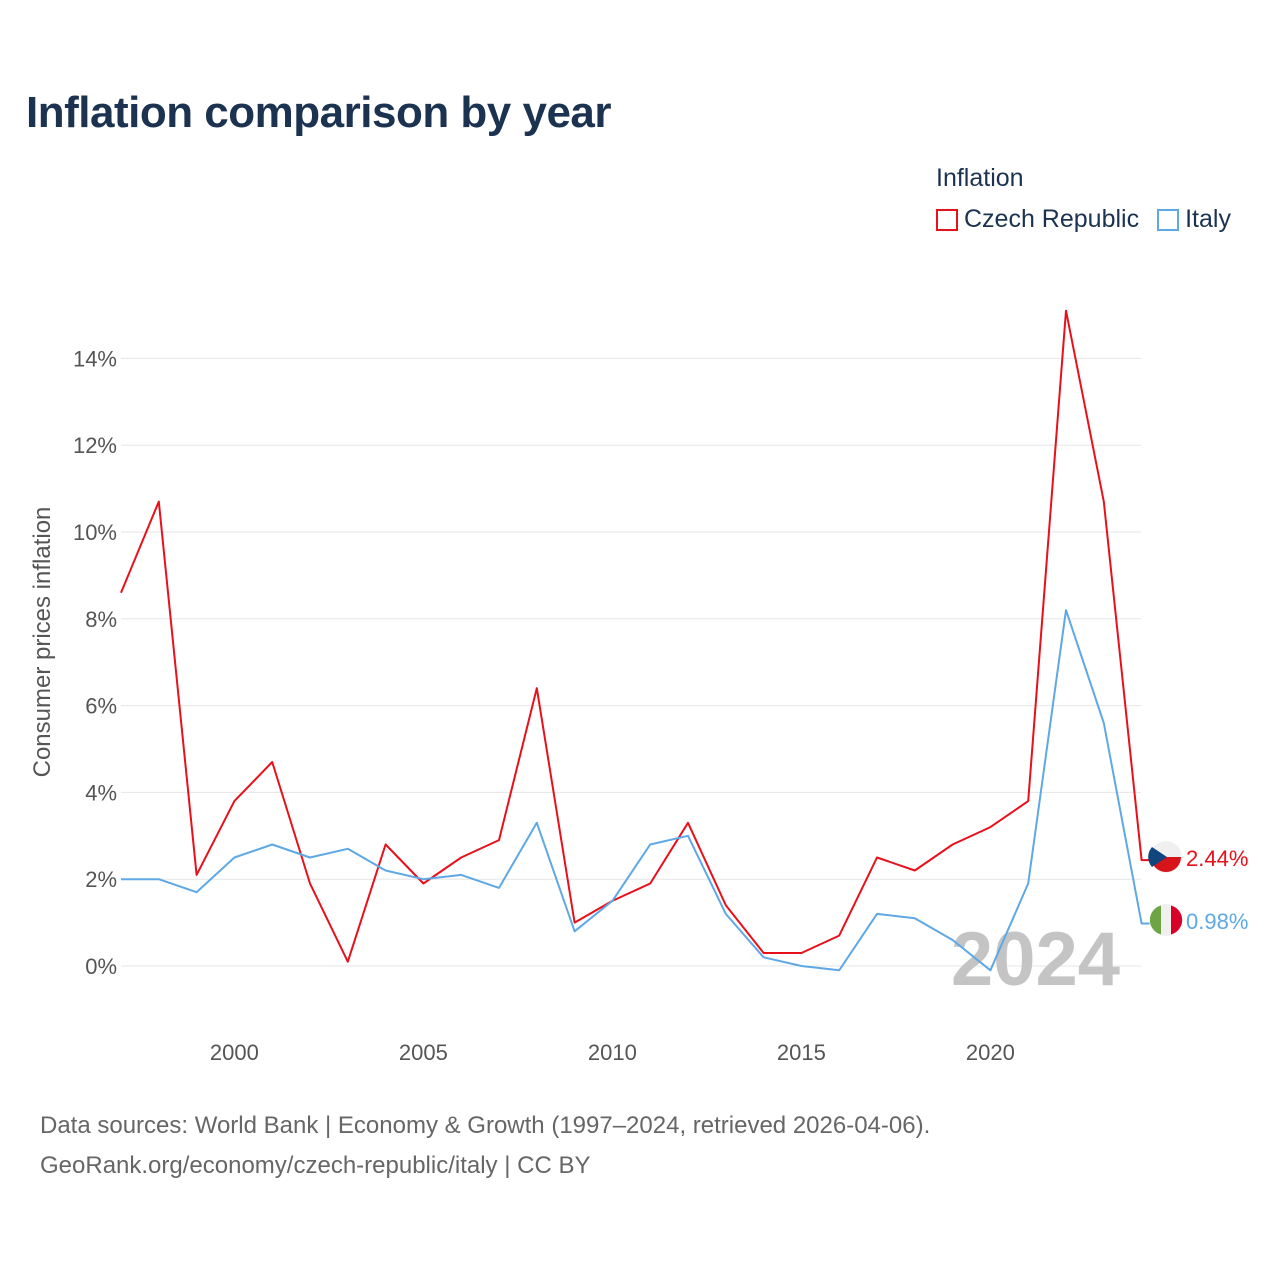 The image size is (1280, 1280). I want to click on chart-title: Inflation comparison by year, so click(319, 112).